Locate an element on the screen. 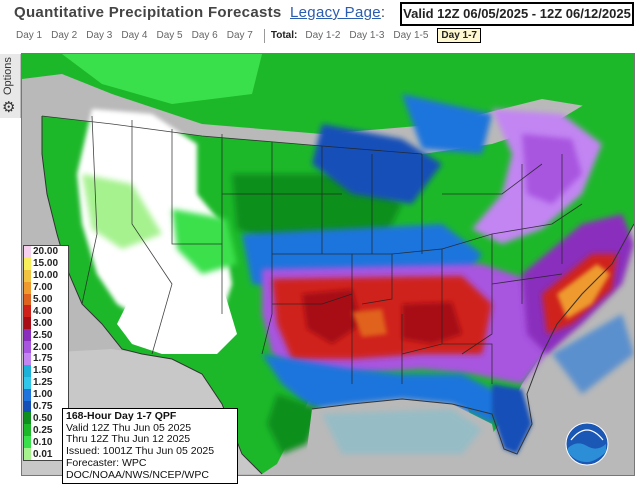 The image size is (640, 484). west-light-green is located at coordinates (122, 211).